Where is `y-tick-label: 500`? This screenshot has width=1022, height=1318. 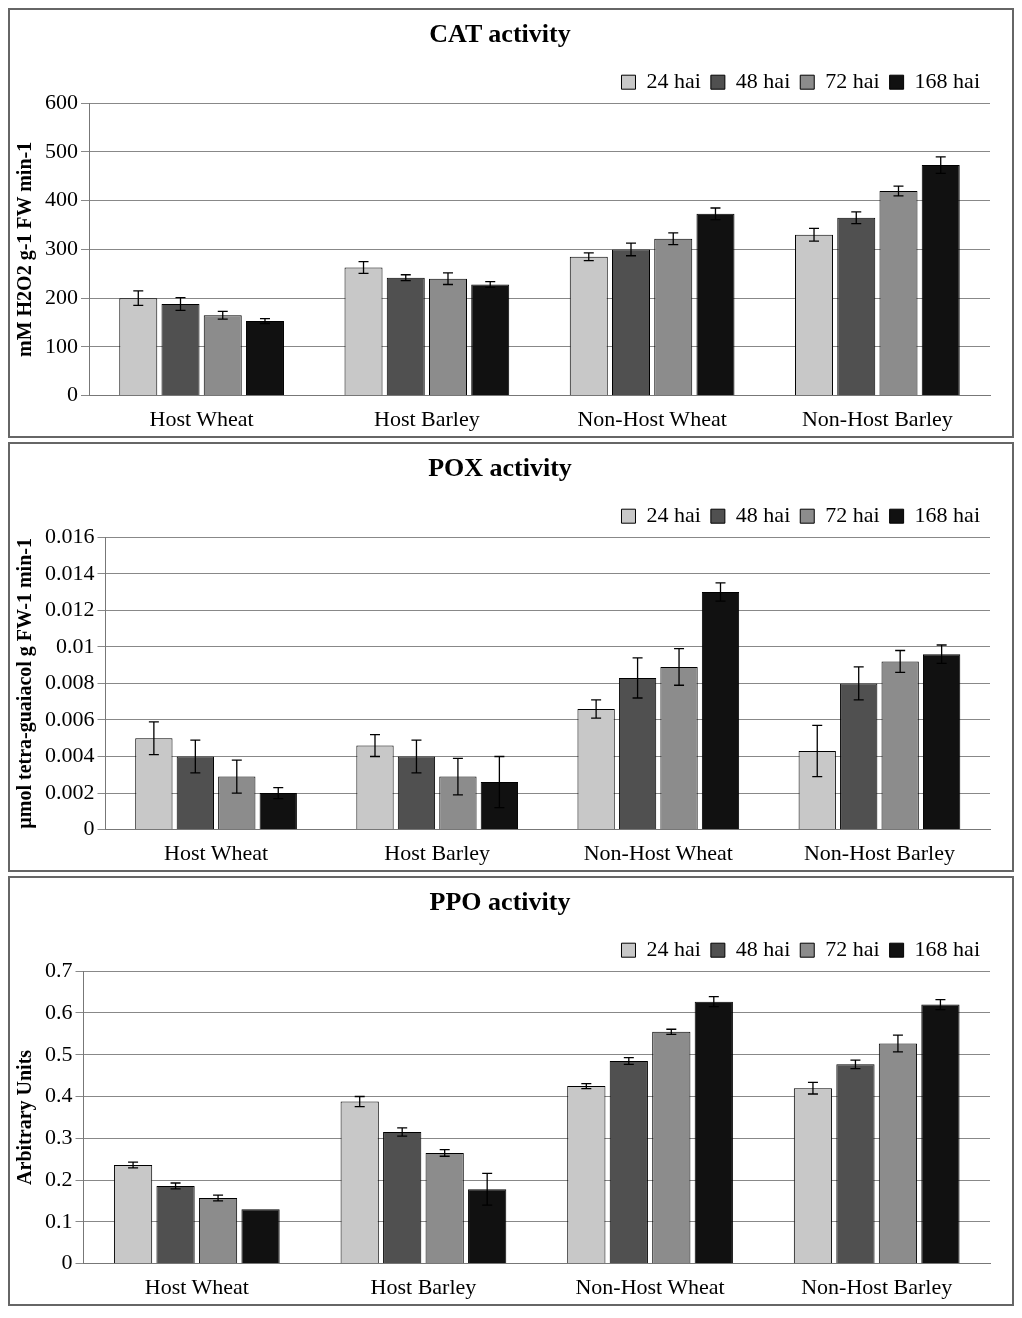
y-tick-label: 500 is located at coordinates (61, 150).